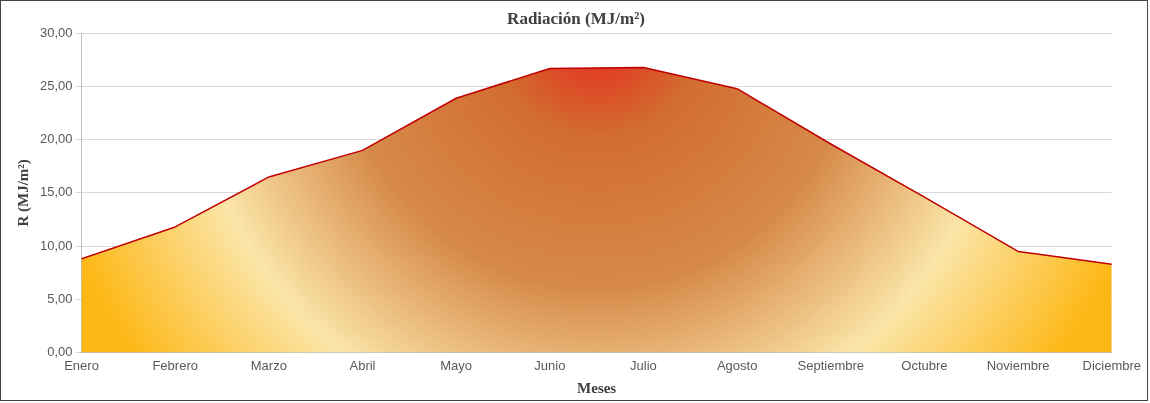 This screenshot has width=1150, height=403. I want to click on chart-title: Radiación (MJ/m²), so click(576, 18).